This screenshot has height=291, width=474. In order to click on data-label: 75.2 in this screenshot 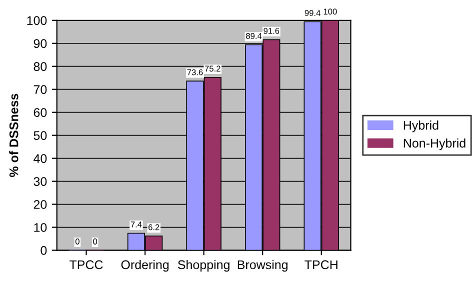, I will do `click(212, 69)`.